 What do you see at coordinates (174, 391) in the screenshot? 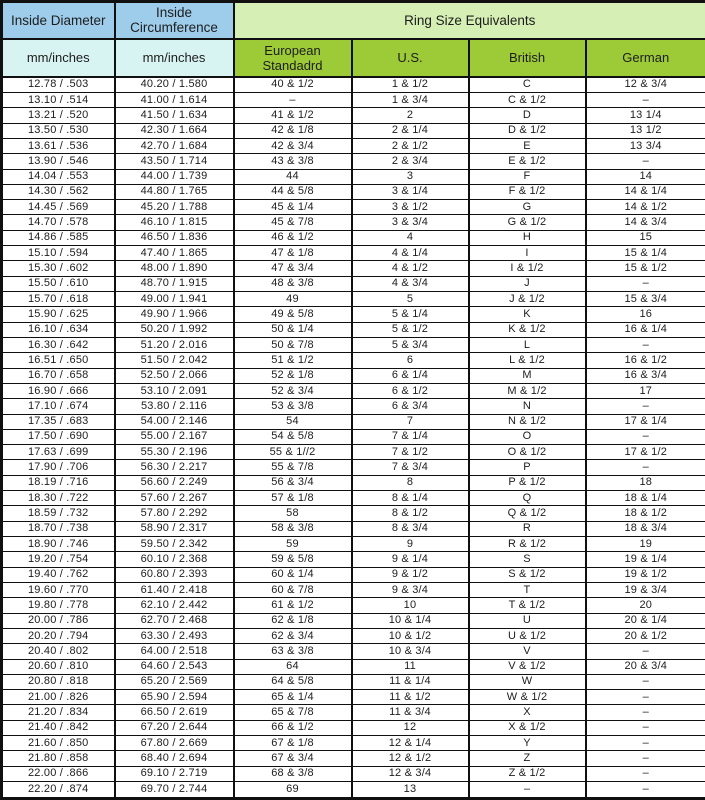
I see `table-cell: 53.10 / 2.091` at bounding box center [174, 391].